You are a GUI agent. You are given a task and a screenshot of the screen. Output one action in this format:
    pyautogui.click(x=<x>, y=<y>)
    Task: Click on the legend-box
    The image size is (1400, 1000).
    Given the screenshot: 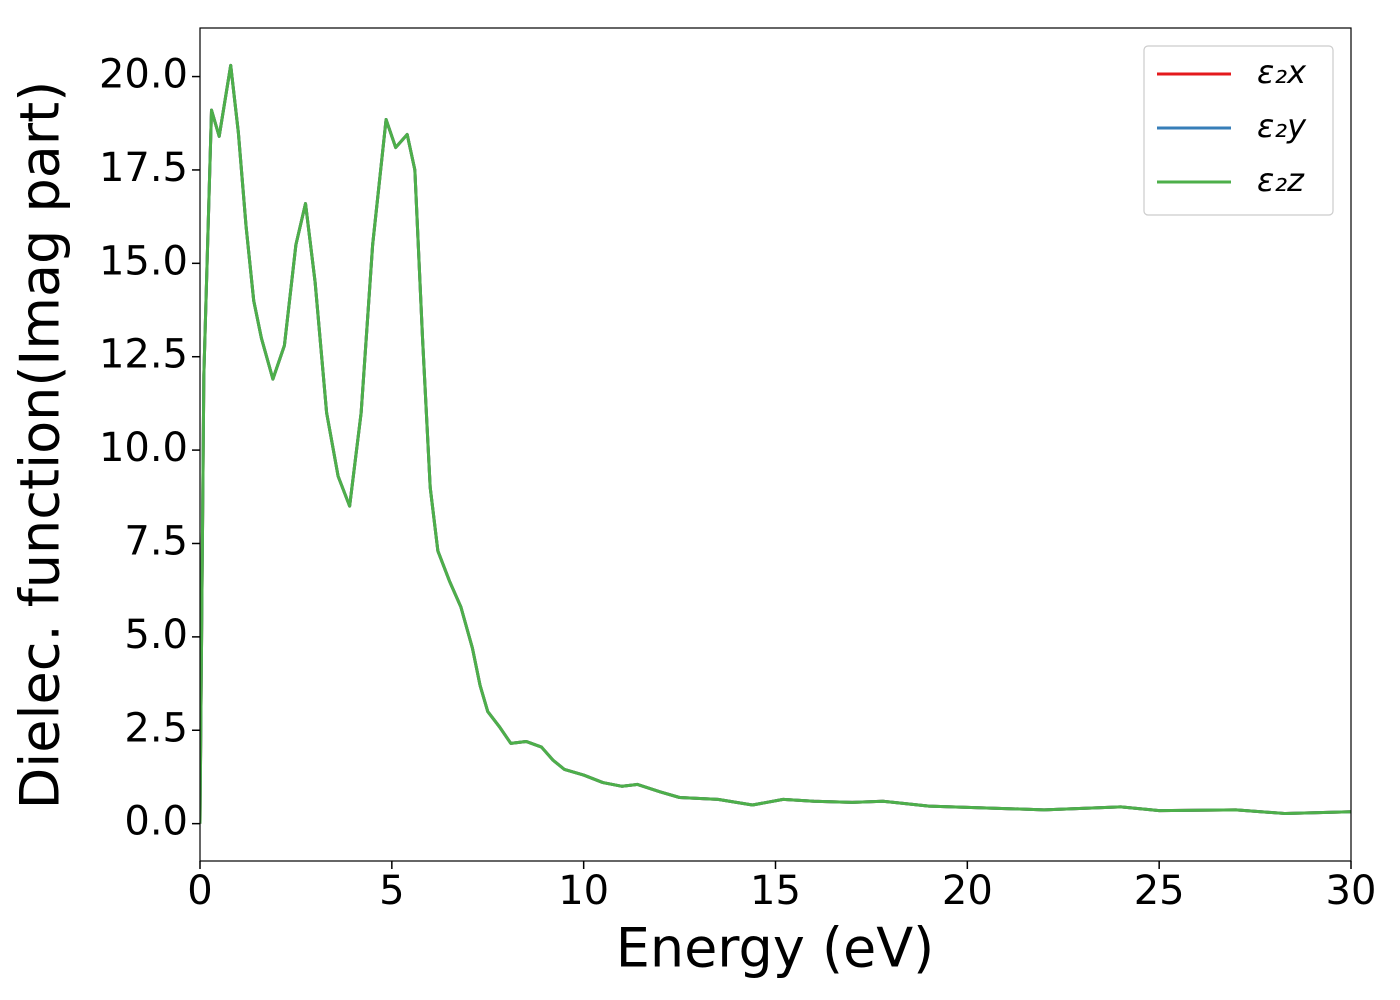 What is the action you would take?
    pyautogui.click(x=1238, y=130)
    